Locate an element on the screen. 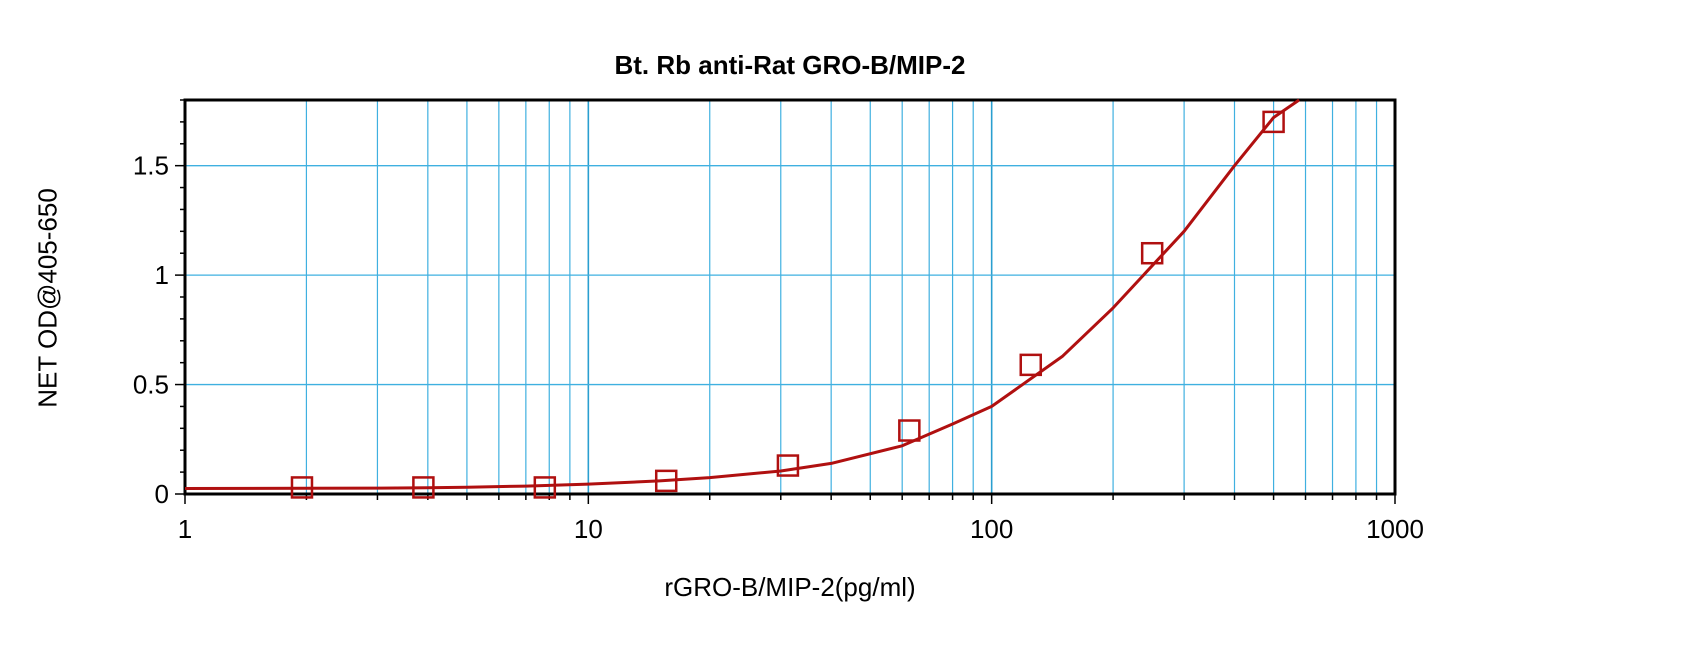 Image resolution: width=1700 pixels, height=668 pixels. y-tick-label: 0 is located at coordinates (162, 494).